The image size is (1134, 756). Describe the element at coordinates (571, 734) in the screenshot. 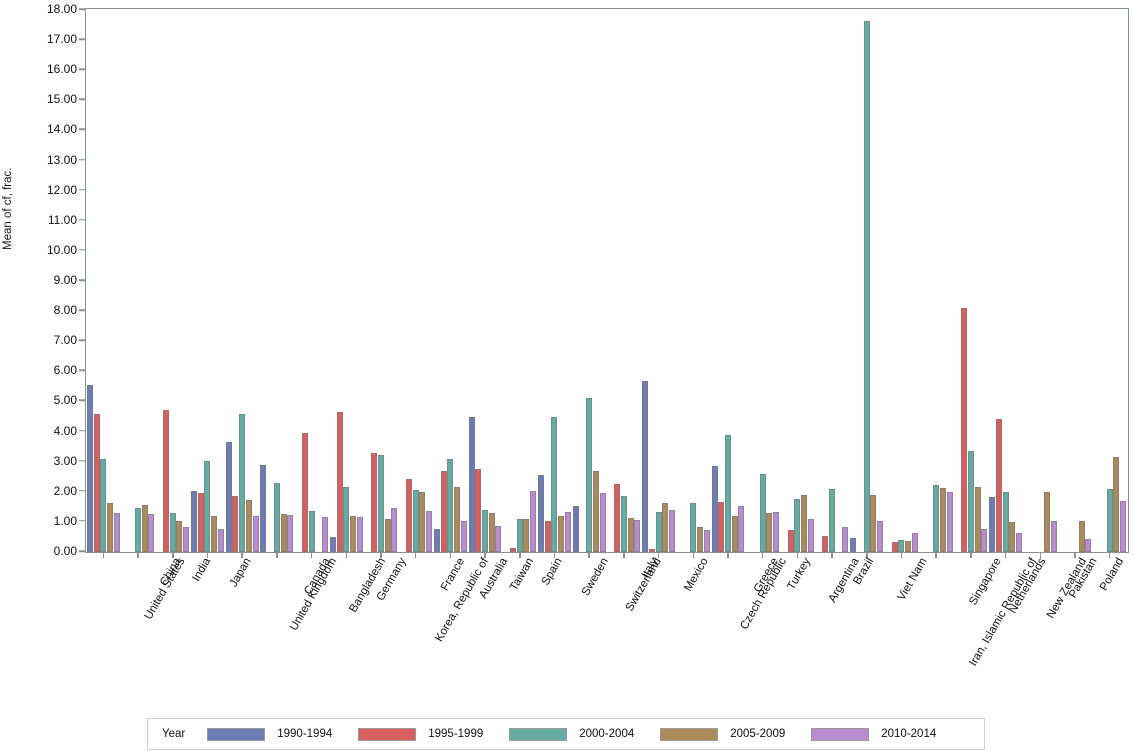

I see `legend-item: 2000-2004` at that location.